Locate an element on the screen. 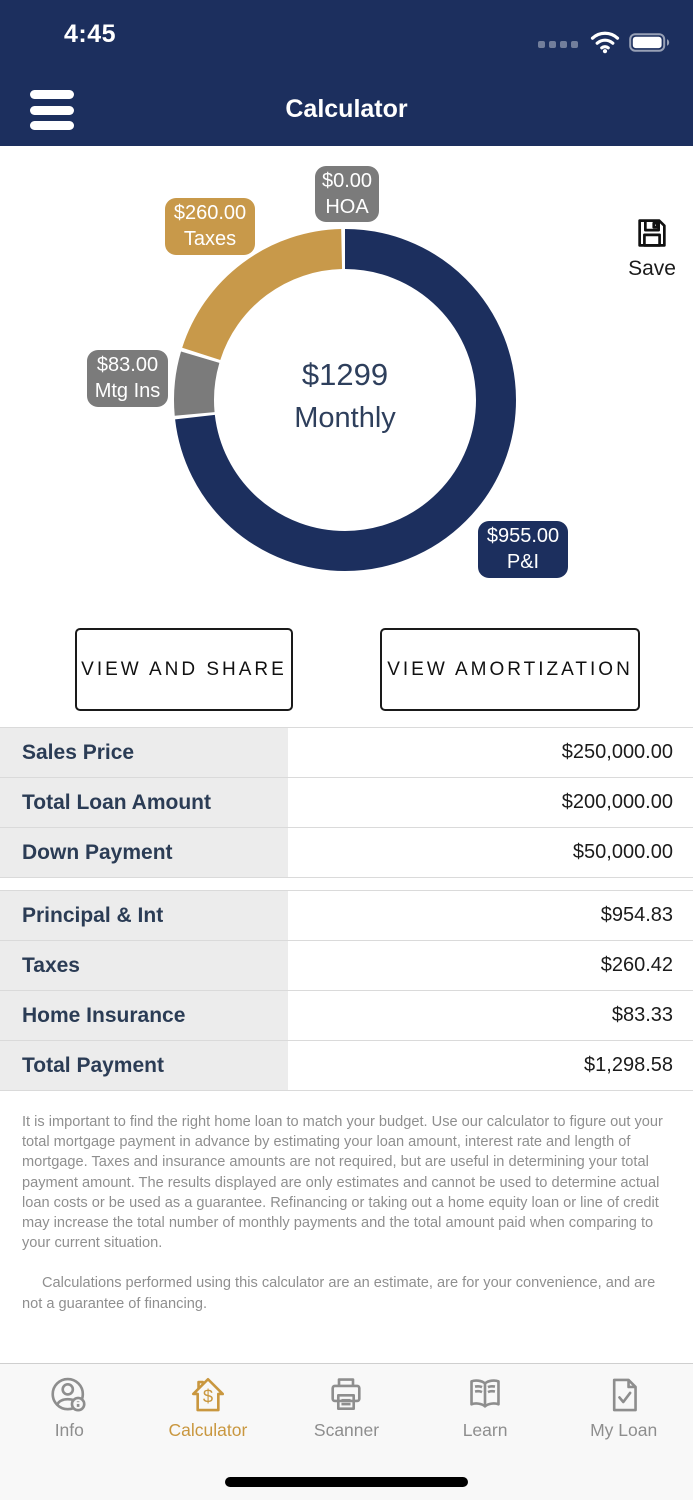  tab-label-calculator: Calculator is located at coordinates (208, 1430).